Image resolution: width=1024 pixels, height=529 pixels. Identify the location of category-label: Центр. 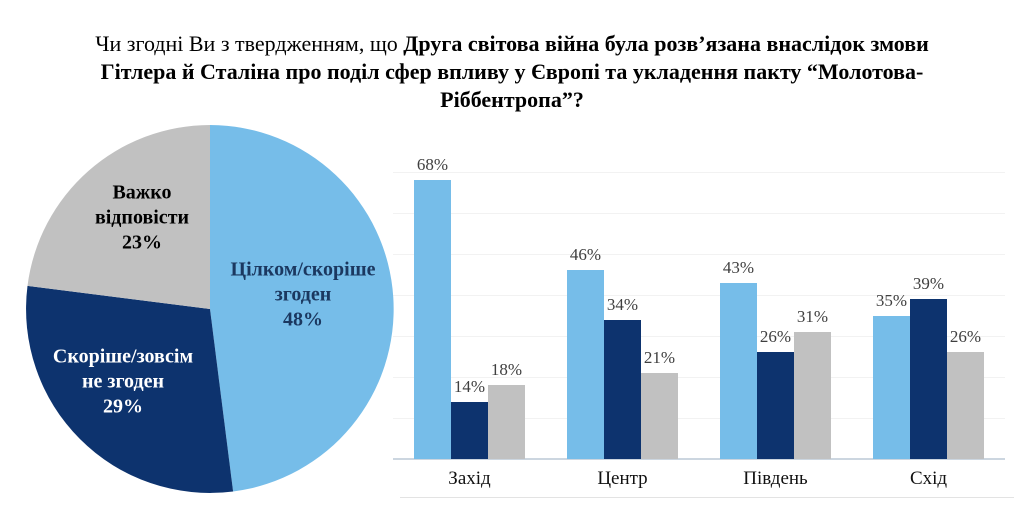
(622, 478).